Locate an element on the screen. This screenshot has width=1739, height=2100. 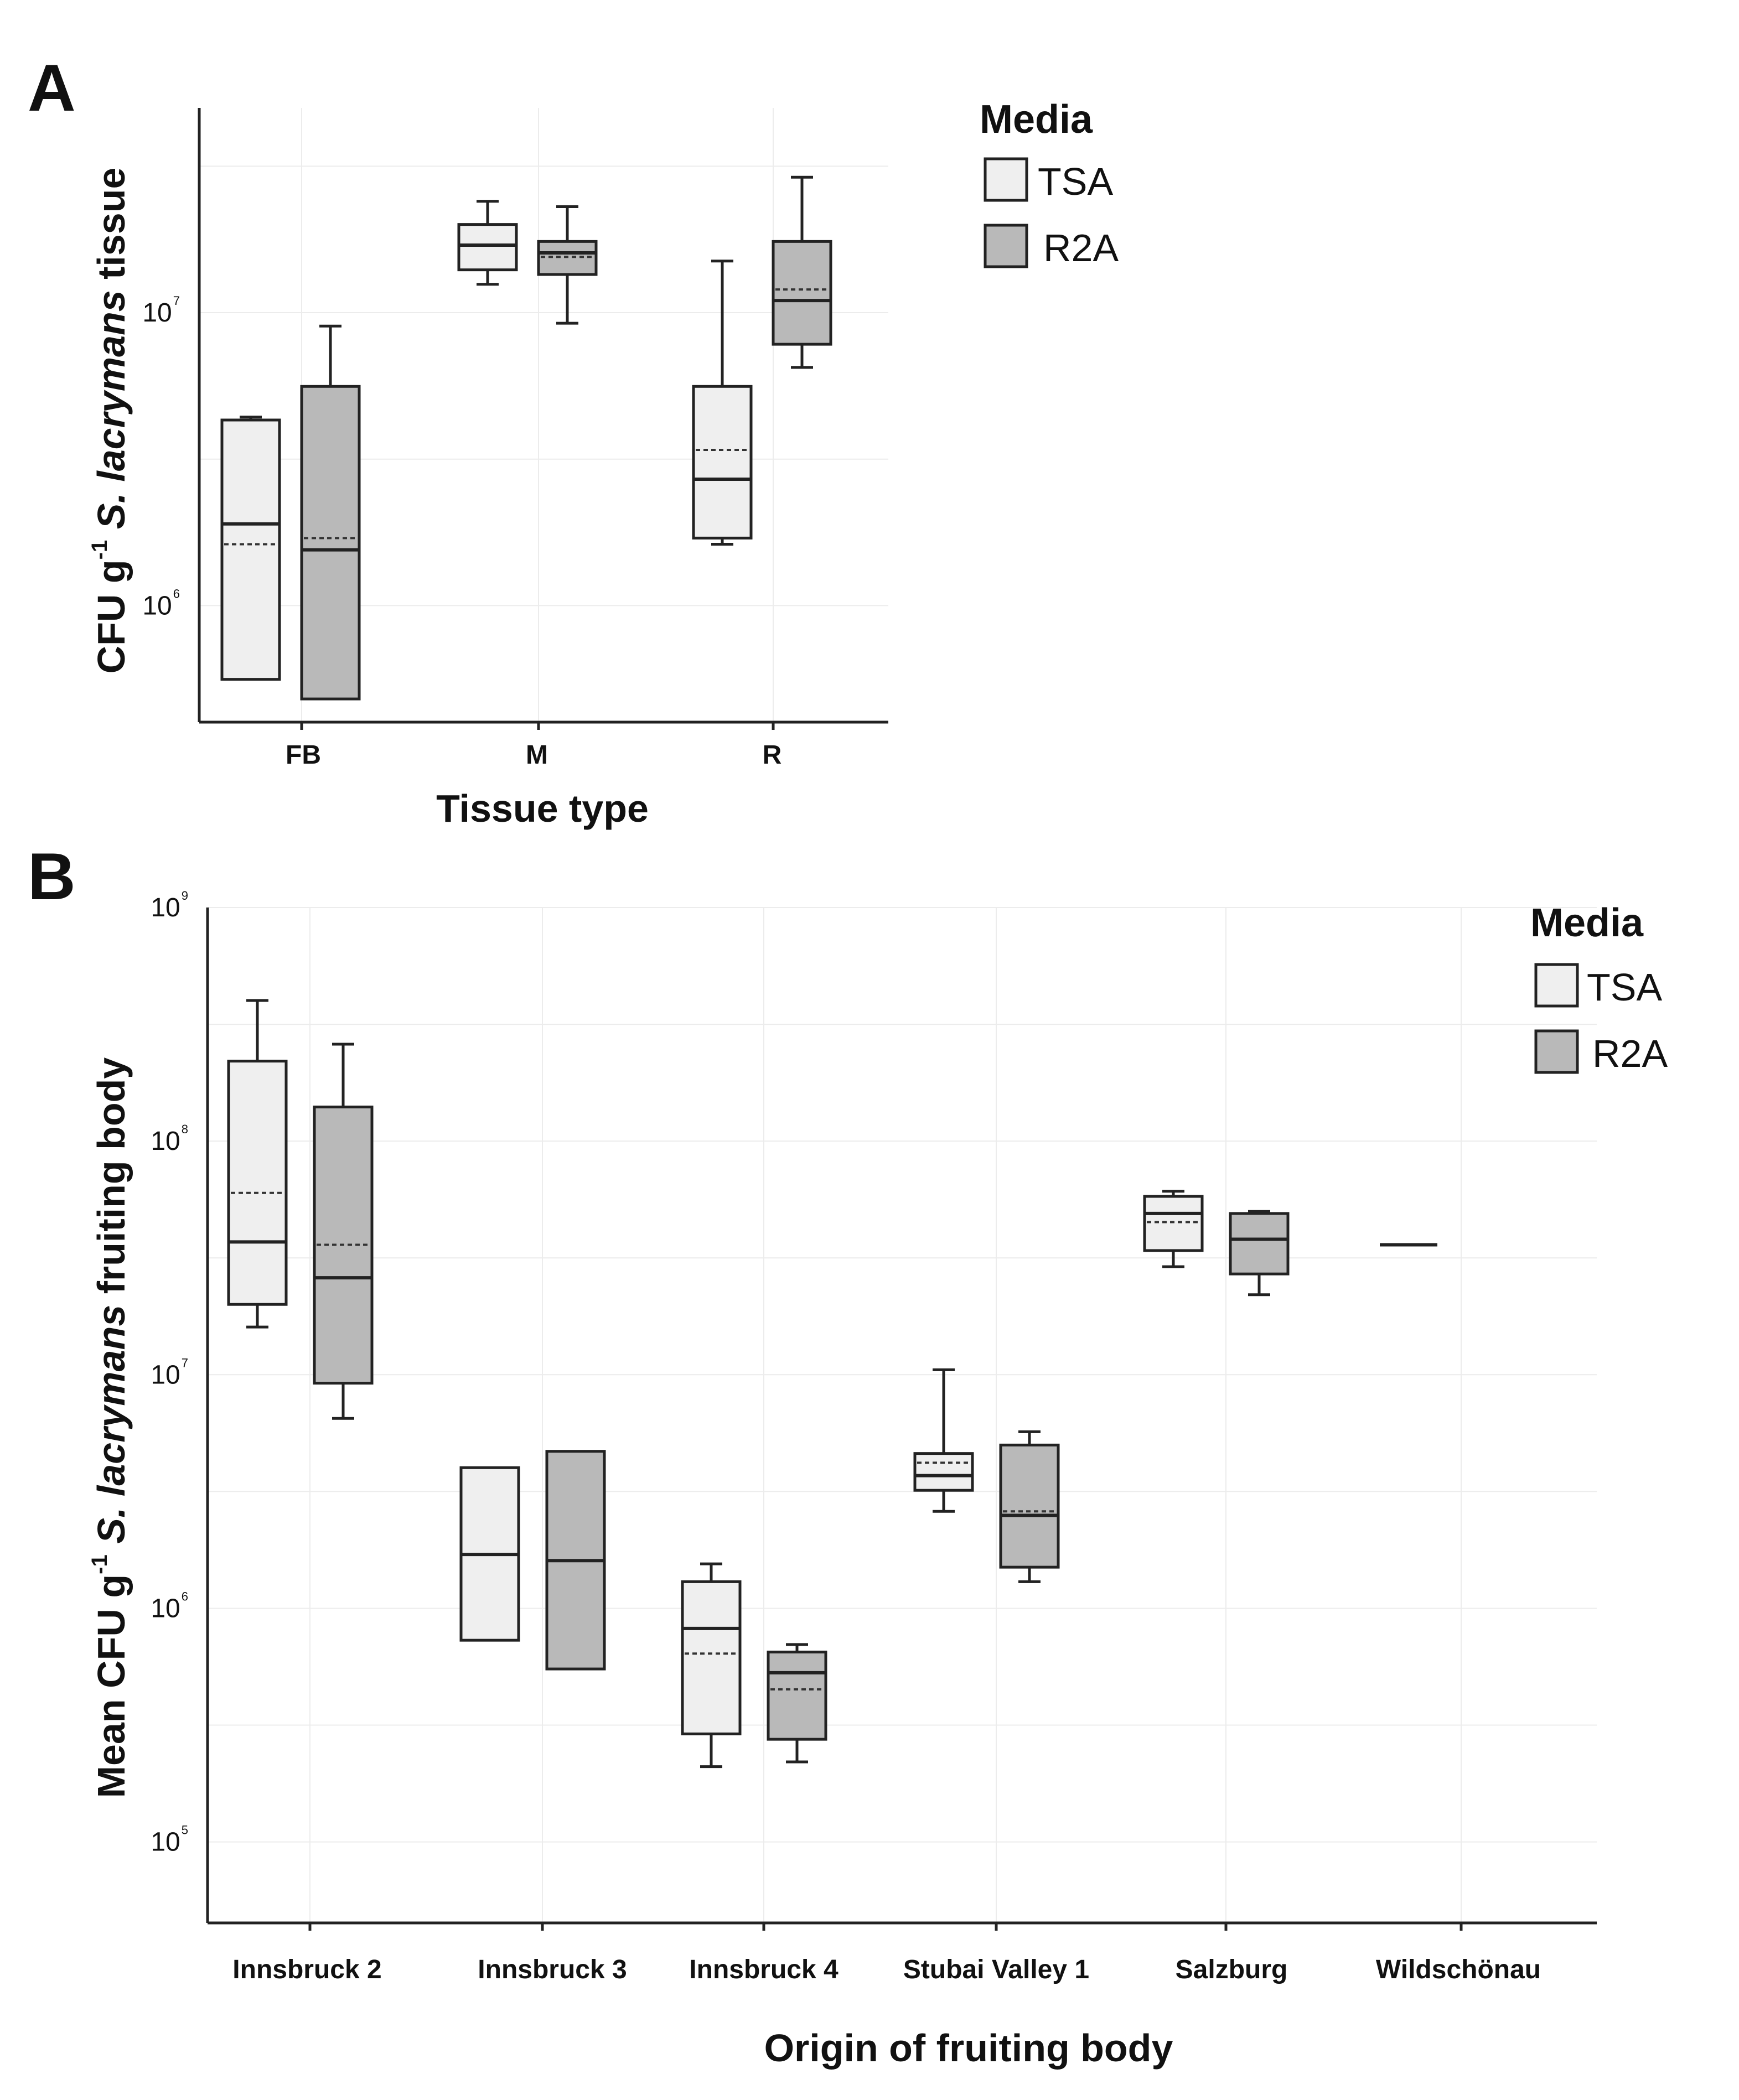
panel-a-r2a-r-iqr is located at coordinates (802, 293).